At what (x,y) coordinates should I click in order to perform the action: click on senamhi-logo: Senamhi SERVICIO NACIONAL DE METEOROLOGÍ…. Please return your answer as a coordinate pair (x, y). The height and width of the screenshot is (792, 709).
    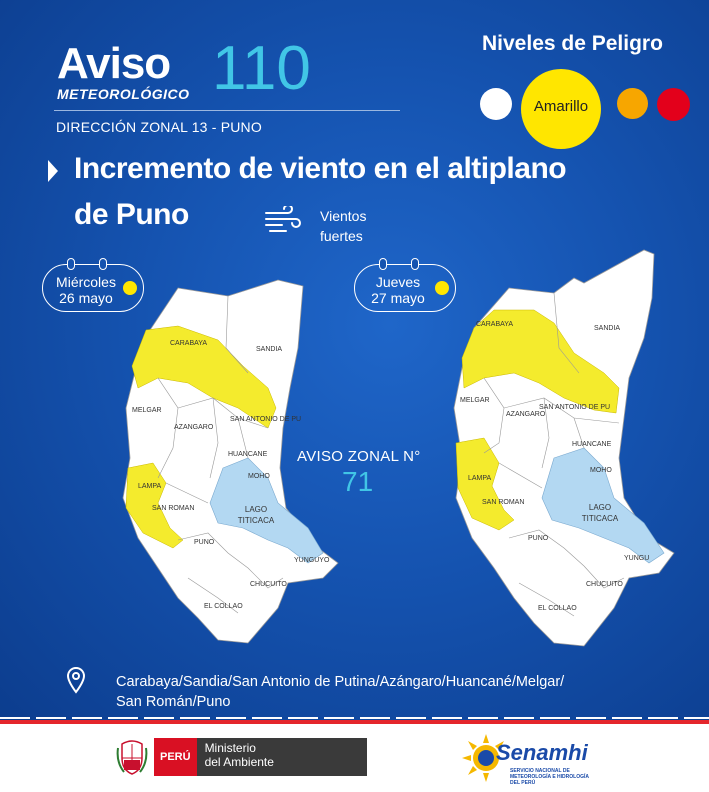
    Looking at the image, I should click on (535, 758).